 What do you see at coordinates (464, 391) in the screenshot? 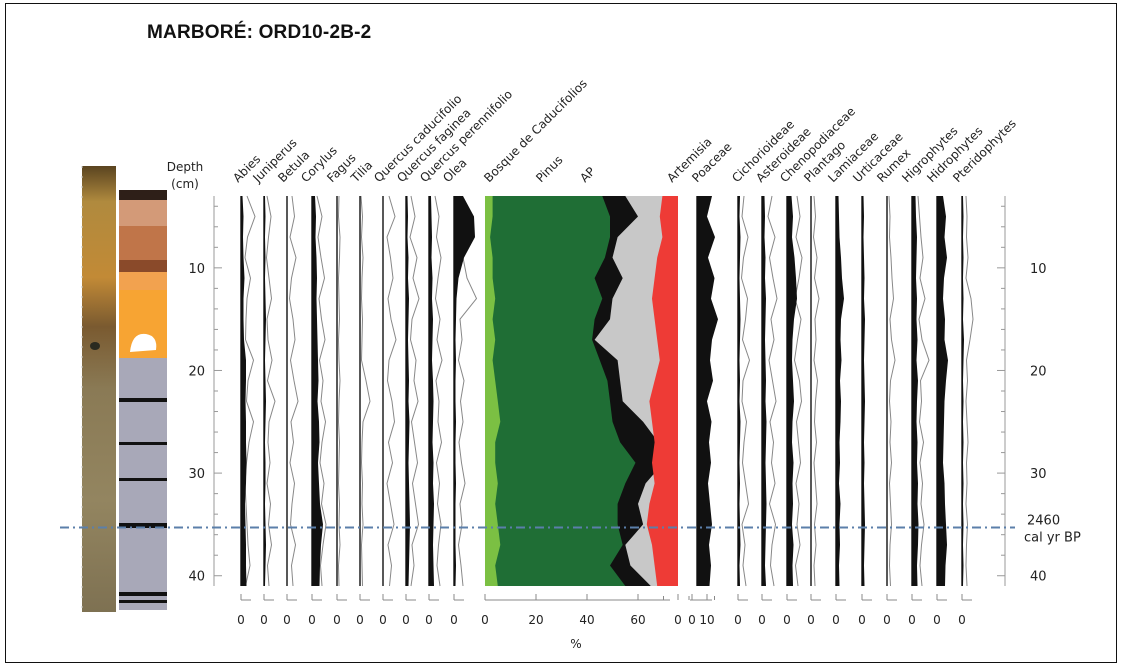
I see `silhouette-olea` at bounding box center [464, 391].